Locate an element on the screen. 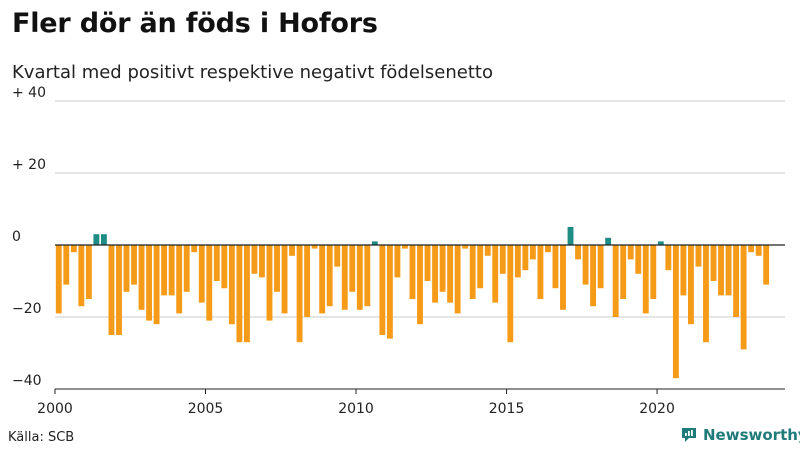  chart-title: Fler dör än föds i Hofors is located at coordinates (195, 23).